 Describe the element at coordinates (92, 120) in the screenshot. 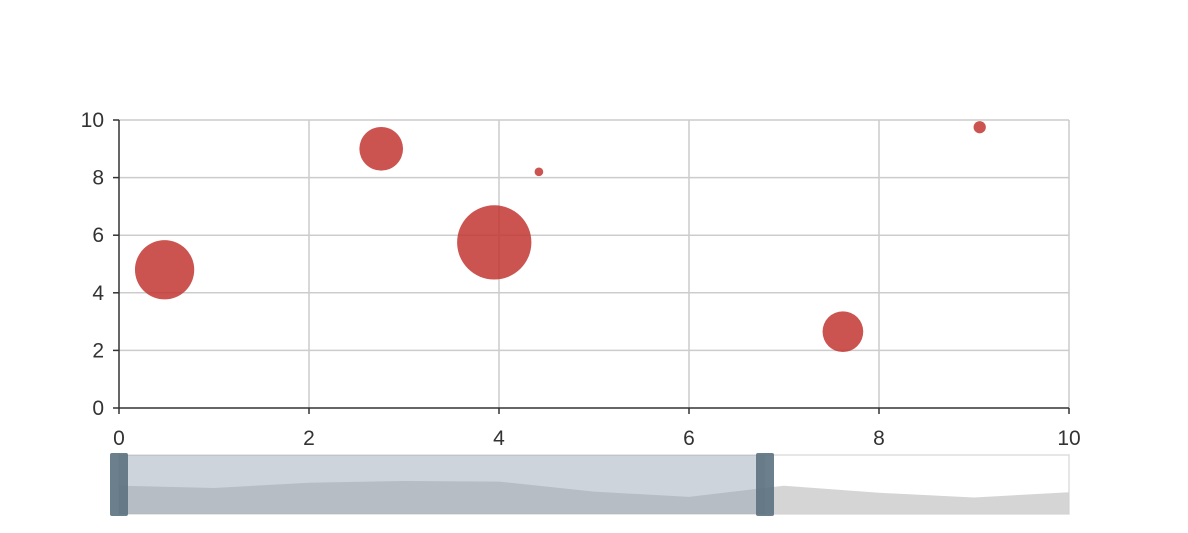

I see `y-tick-label: 10` at that location.